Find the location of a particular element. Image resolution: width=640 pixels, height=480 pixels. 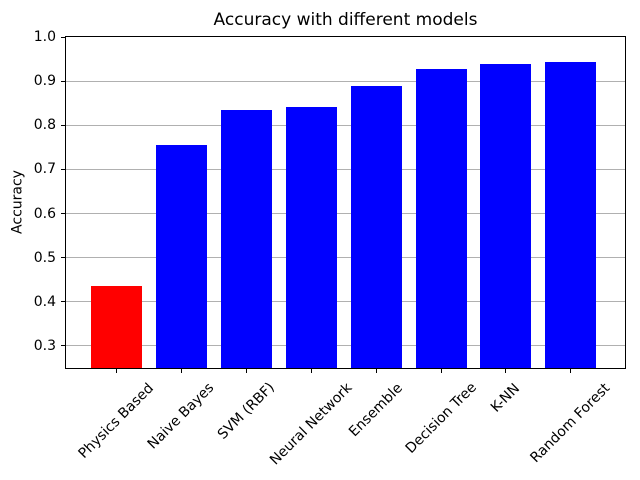

y-axis-label: Accuracy is located at coordinates (17, 202).